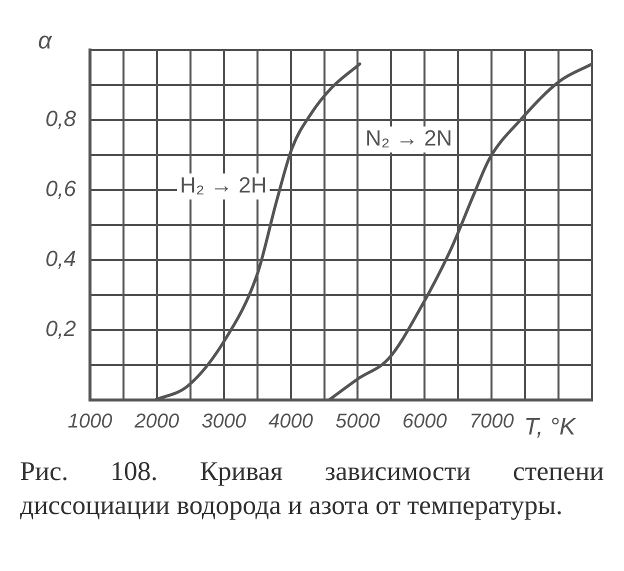 The width and height of the screenshot is (624, 571). Describe the element at coordinates (60, 329) in the screenshot. I see `y-tick-label: 0,2` at that location.